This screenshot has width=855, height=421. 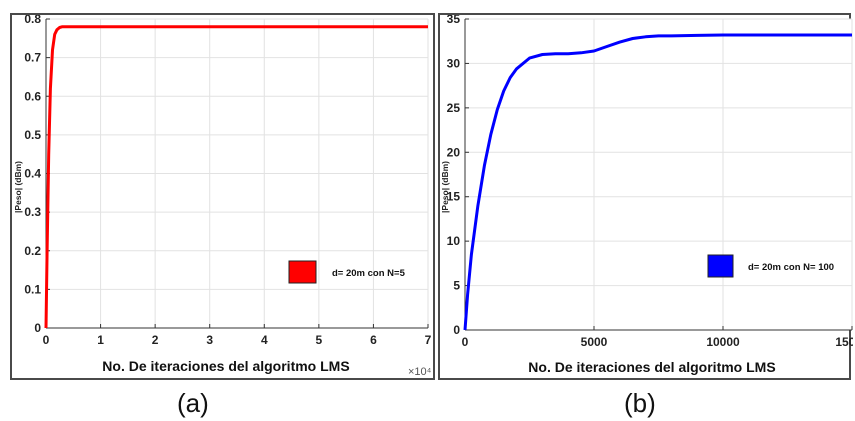 I want to click on x-tick-label: 10000, so click(x=723, y=342).